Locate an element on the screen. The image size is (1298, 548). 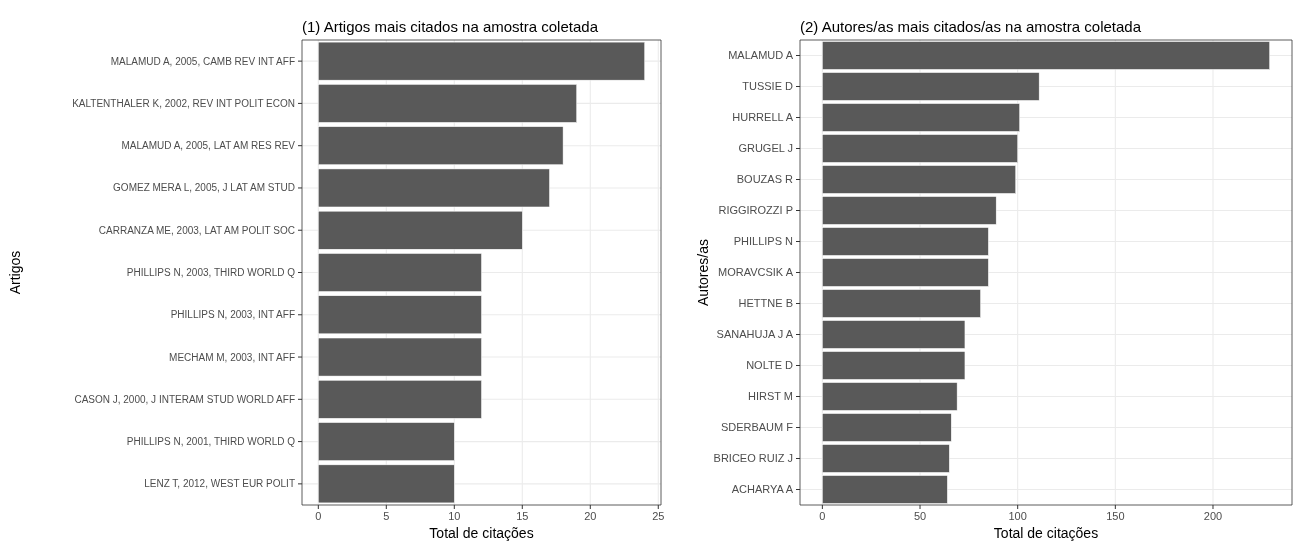
y-tick-label: LENZ T, 2012, WEST EUR POLIT is located at coordinates (219, 484).